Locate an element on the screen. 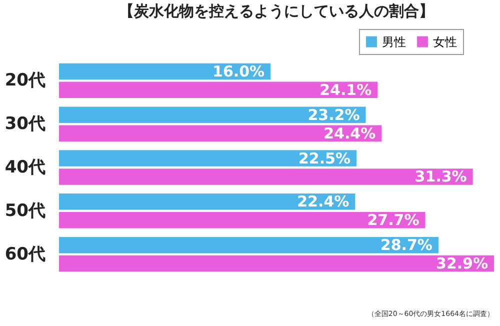  chart-title: 【炭水化物を控えるようにしている人の割合】 is located at coordinates (276, 11).